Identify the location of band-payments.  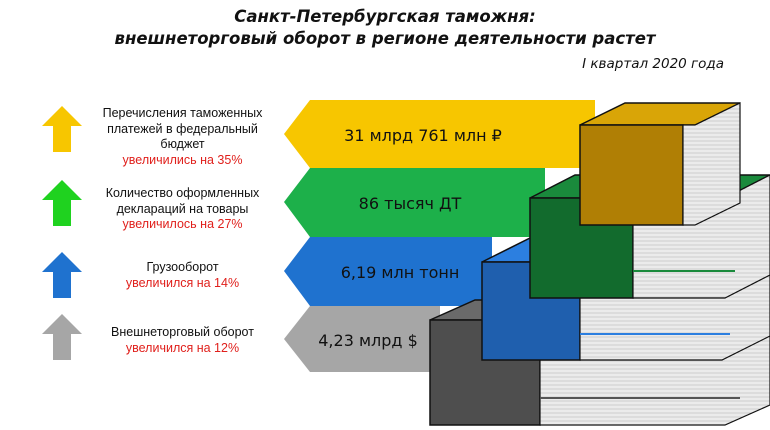
(439, 134).